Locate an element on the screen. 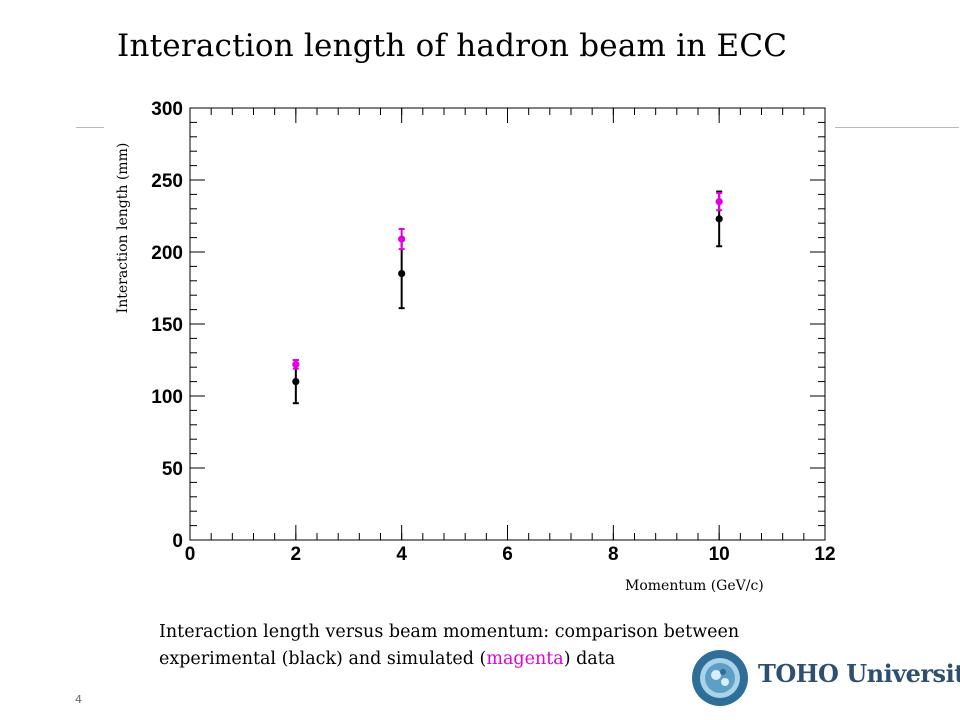  x-tick-label: 0 is located at coordinates (190, 554).